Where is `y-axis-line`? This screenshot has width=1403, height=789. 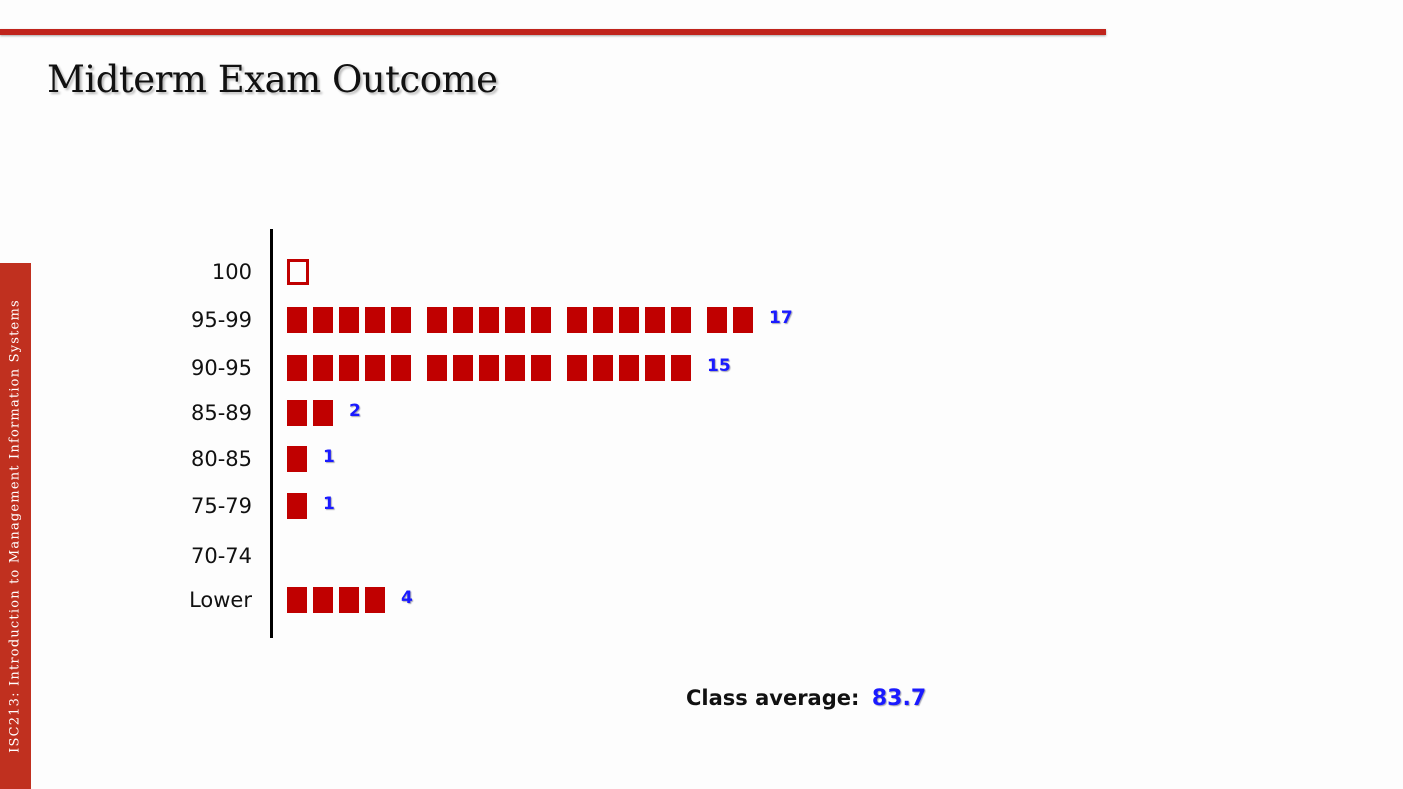 y-axis-line is located at coordinates (271, 433).